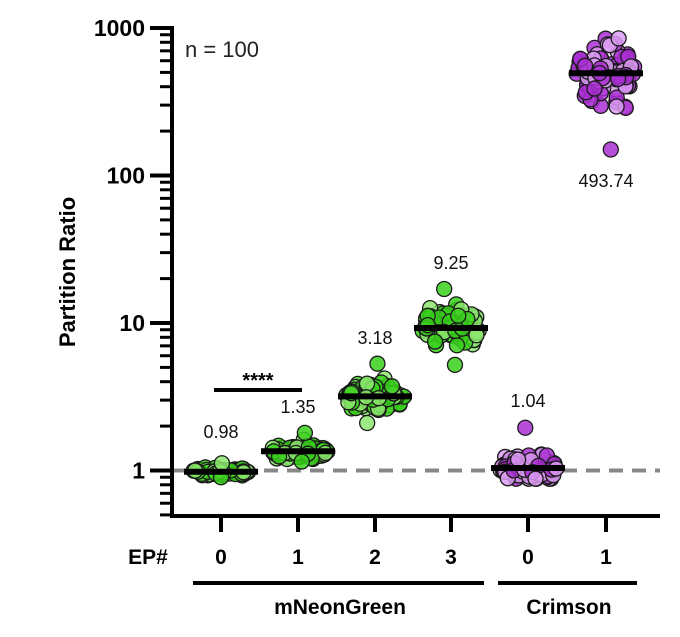  I want to click on y-tick-label: 10, so click(132, 323).